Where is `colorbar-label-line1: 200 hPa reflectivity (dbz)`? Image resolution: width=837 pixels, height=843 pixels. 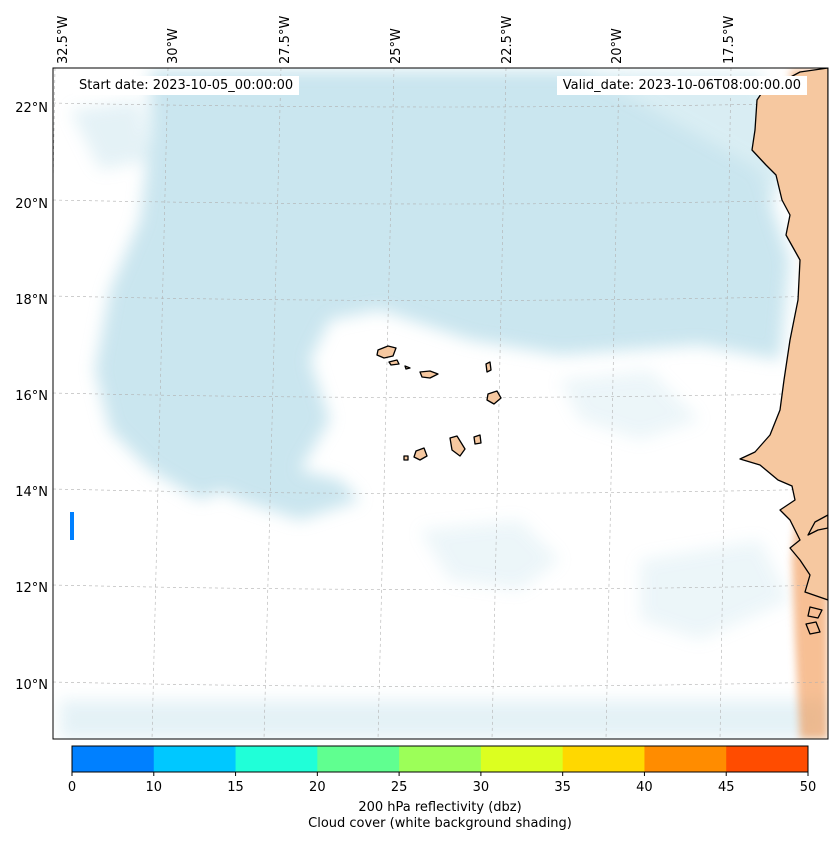 colorbar-label-line1: 200 hPa reflectivity (dbz) is located at coordinates (440, 807).